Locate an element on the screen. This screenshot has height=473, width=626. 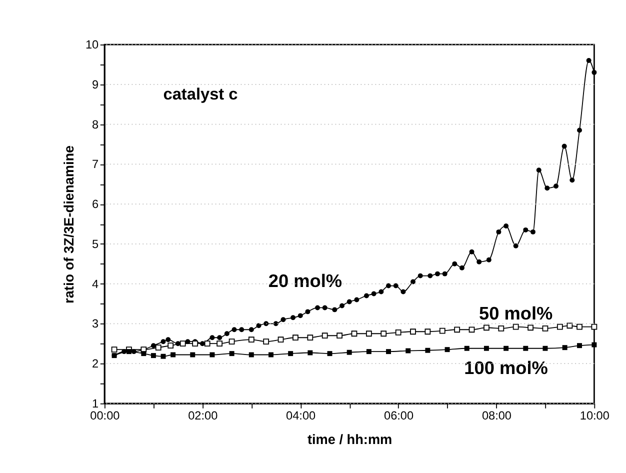
annotation: catalyst c is located at coordinates (200, 94).